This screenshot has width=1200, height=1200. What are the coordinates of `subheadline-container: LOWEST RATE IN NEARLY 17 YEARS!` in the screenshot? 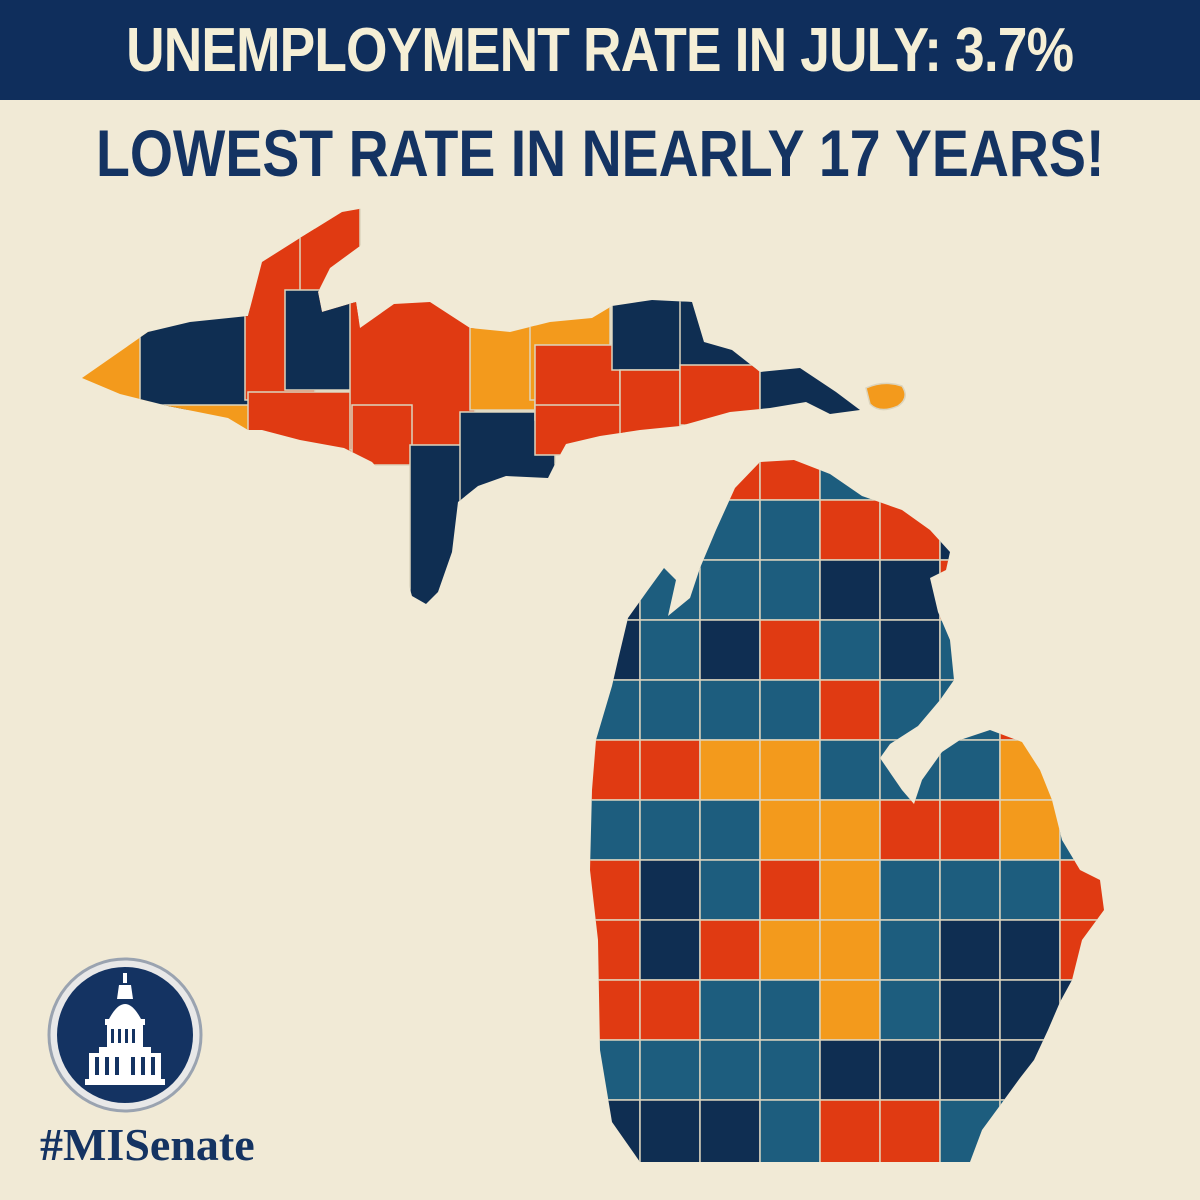 It's located at (600, 153).